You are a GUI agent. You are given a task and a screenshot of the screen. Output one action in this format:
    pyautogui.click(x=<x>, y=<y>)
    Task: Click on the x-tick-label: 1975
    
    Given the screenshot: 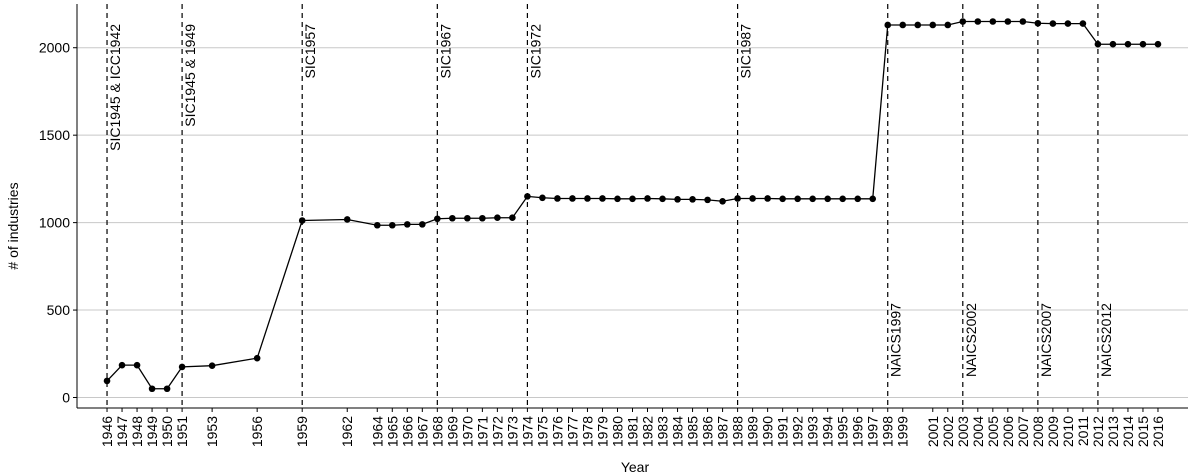 What is the action you would take?
    pyautogui.click(x=542, y=431)
    